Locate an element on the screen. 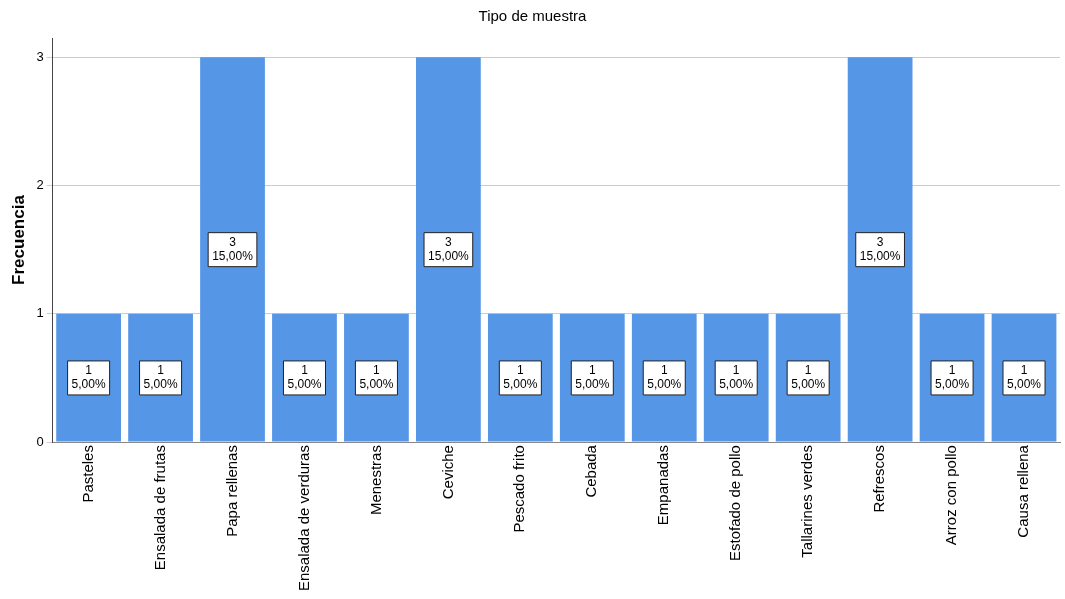 This screenshot has height=599, width=1065. x-tick-label: Estofado de pollo is located at coordinates (735, 503).